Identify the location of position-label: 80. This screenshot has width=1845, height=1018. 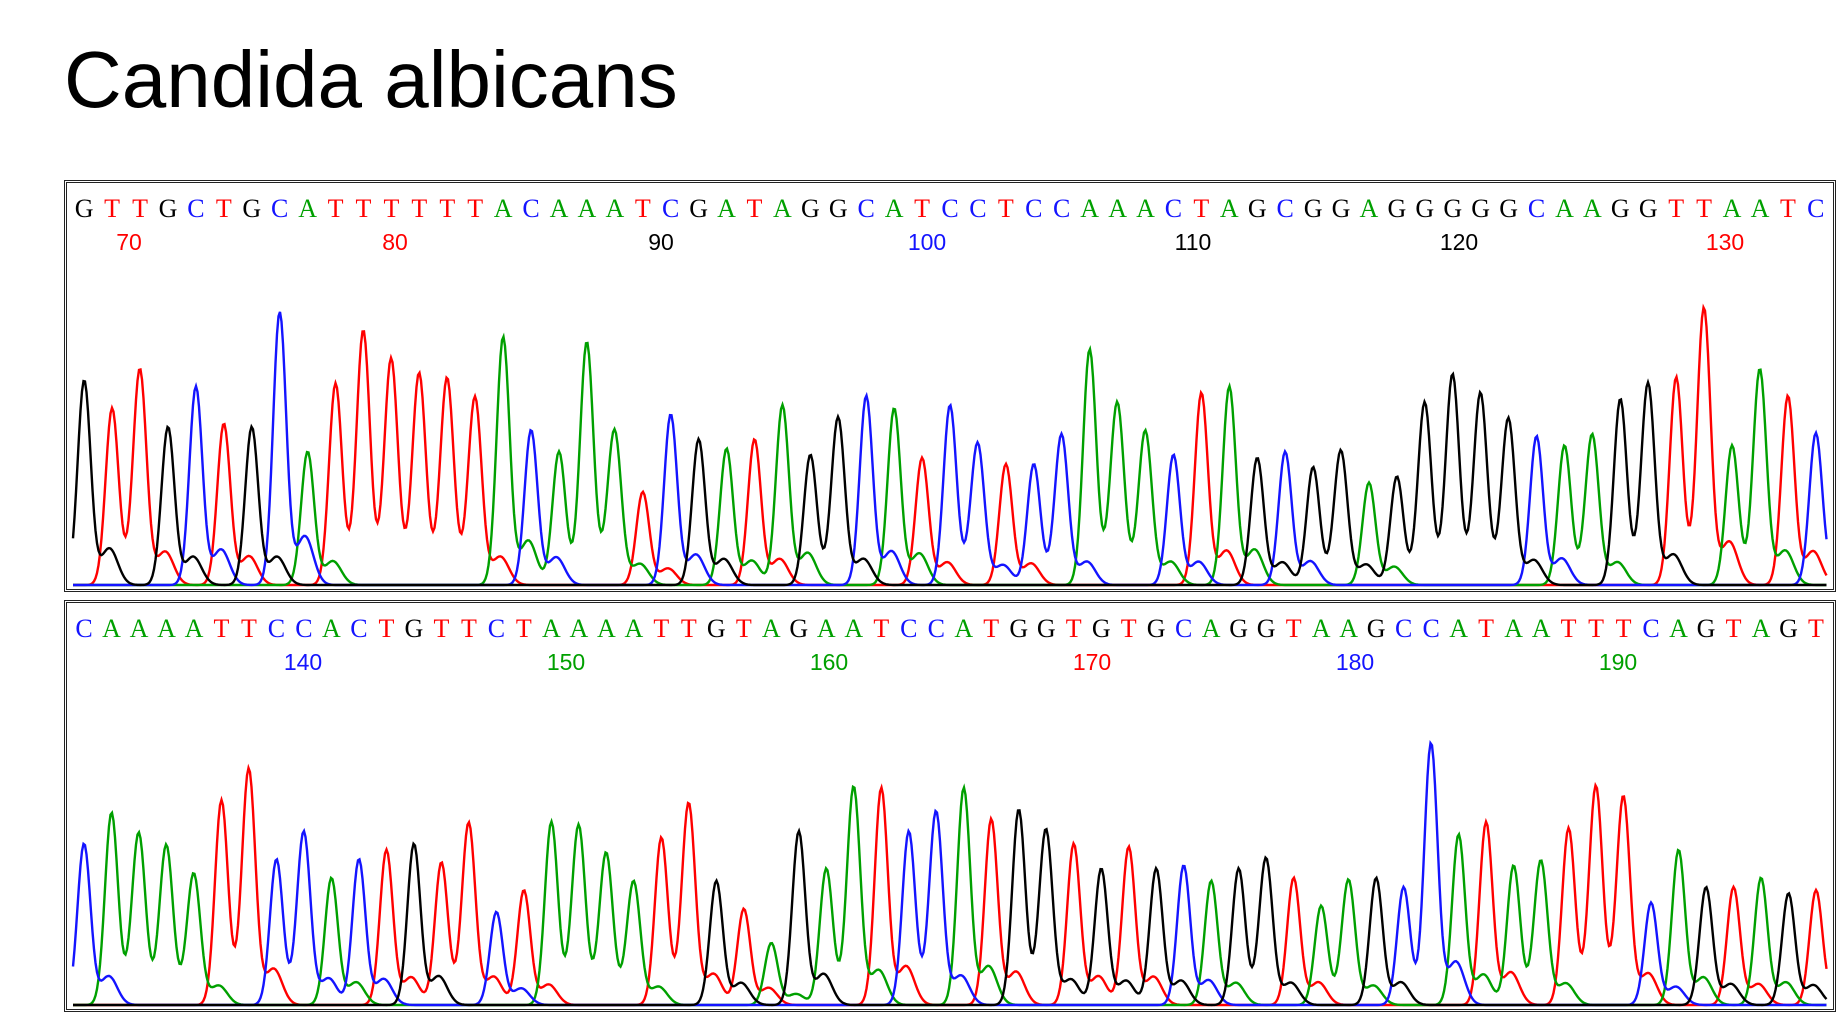
(395, 242).